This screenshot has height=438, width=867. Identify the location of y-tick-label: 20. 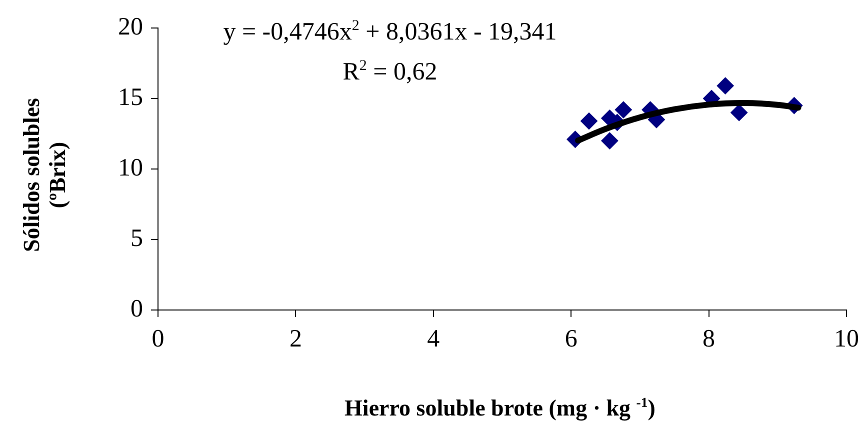
(130, 27).